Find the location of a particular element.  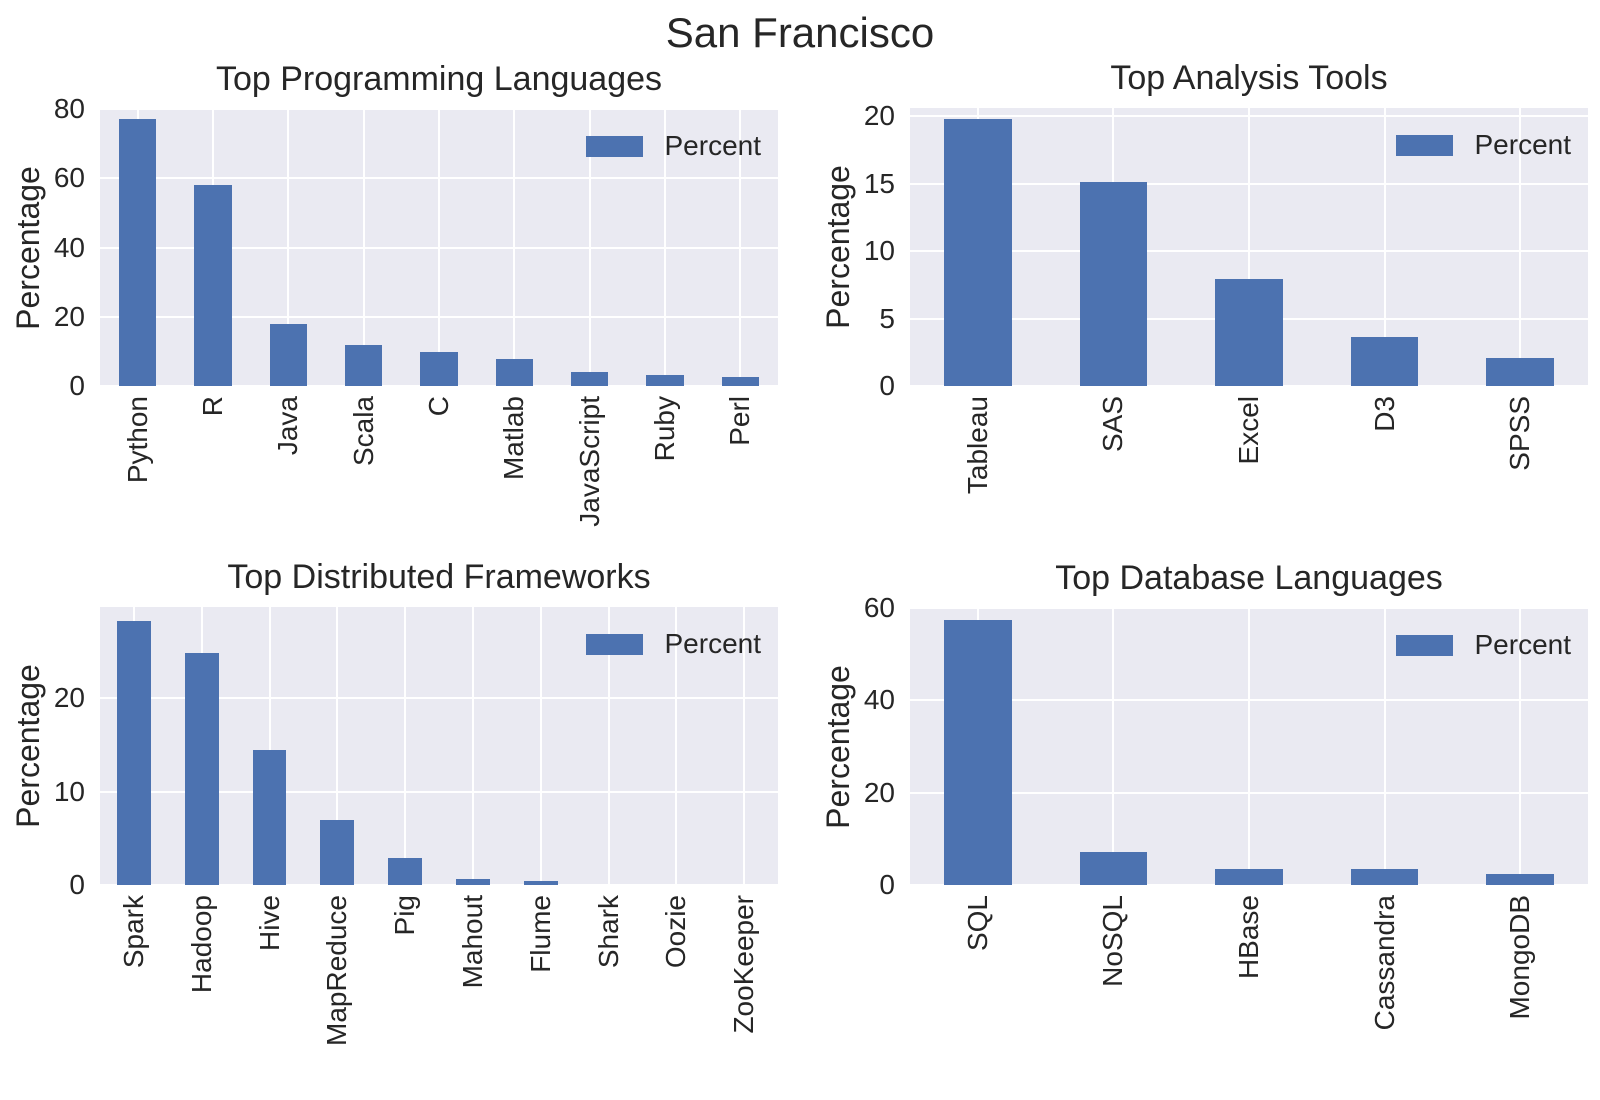

x-tick-label-javascript: JavaScript is located at coordinates (589, 461).